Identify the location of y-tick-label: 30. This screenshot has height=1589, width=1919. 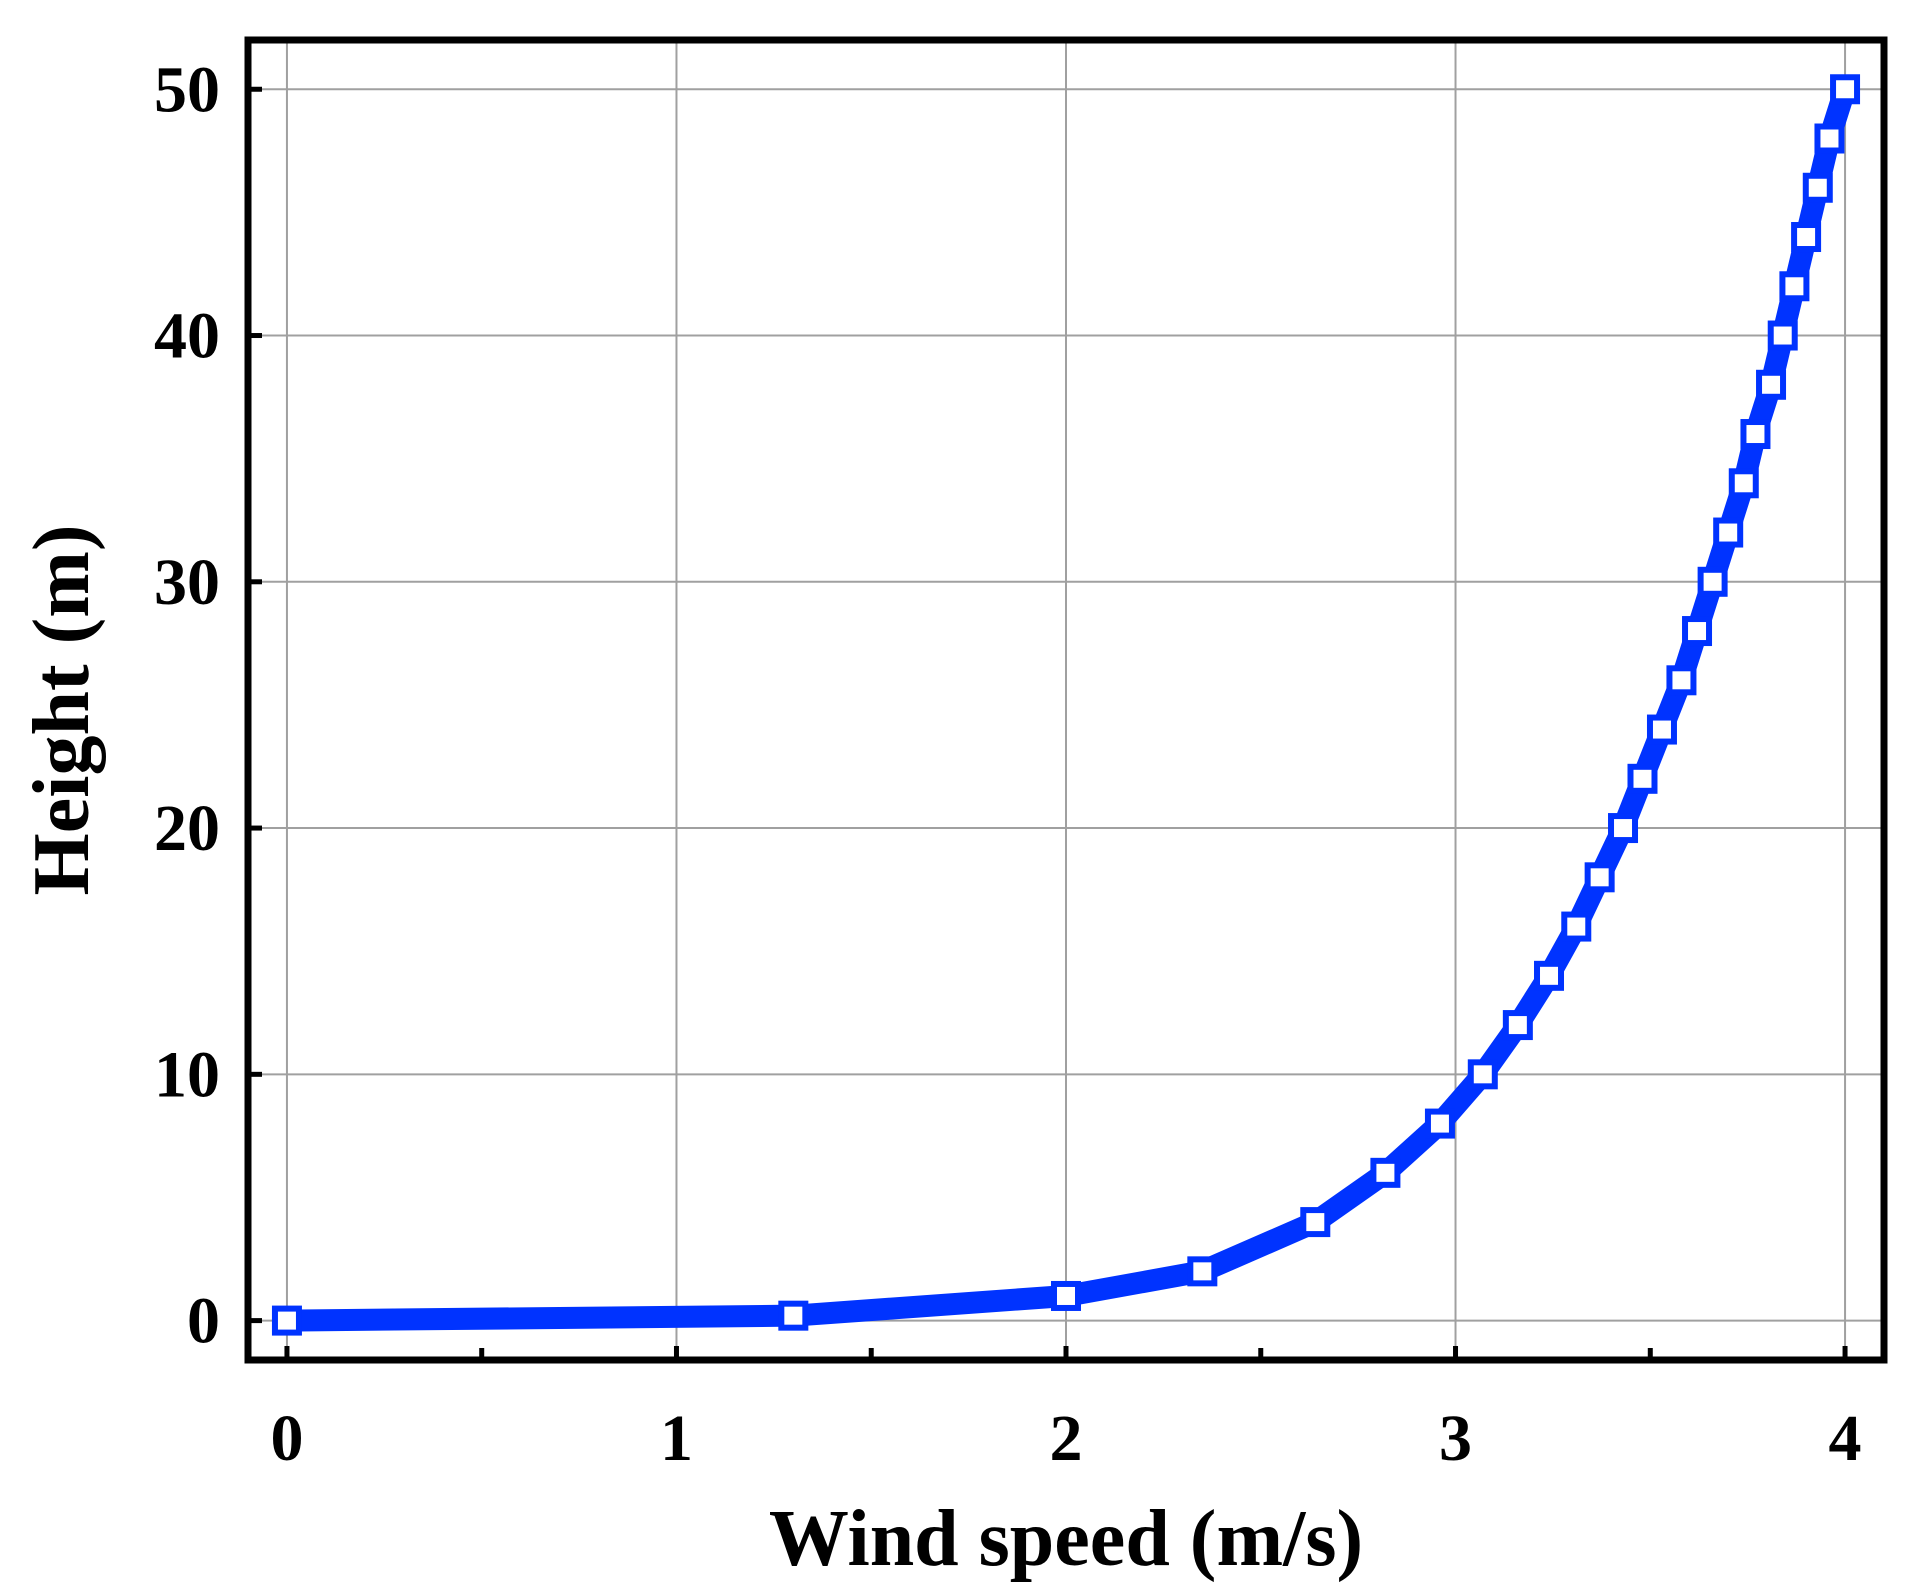
(187, 582).